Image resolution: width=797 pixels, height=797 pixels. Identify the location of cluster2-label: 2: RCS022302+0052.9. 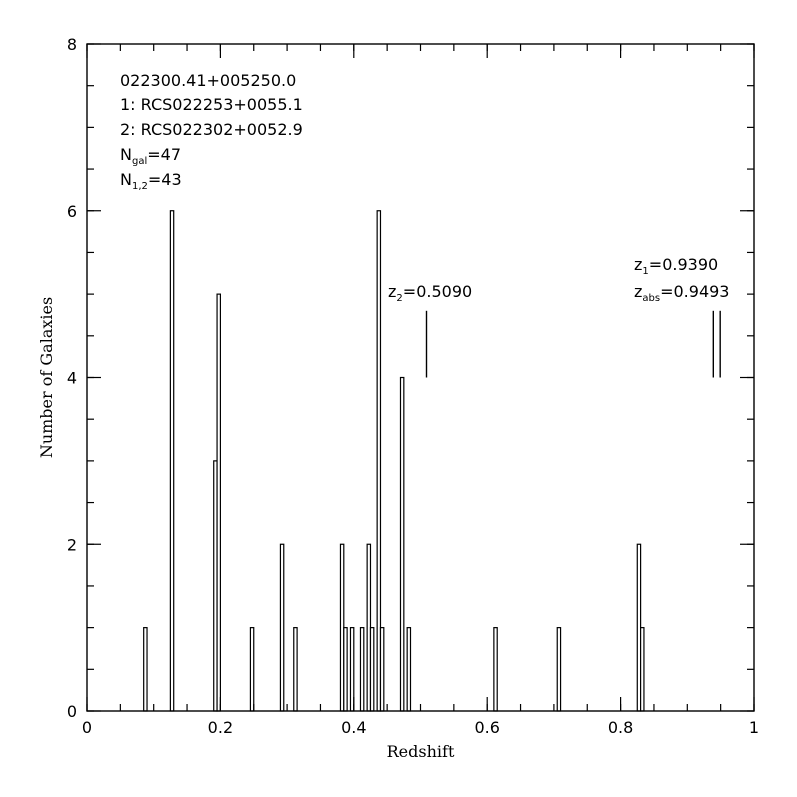
(211, 129).